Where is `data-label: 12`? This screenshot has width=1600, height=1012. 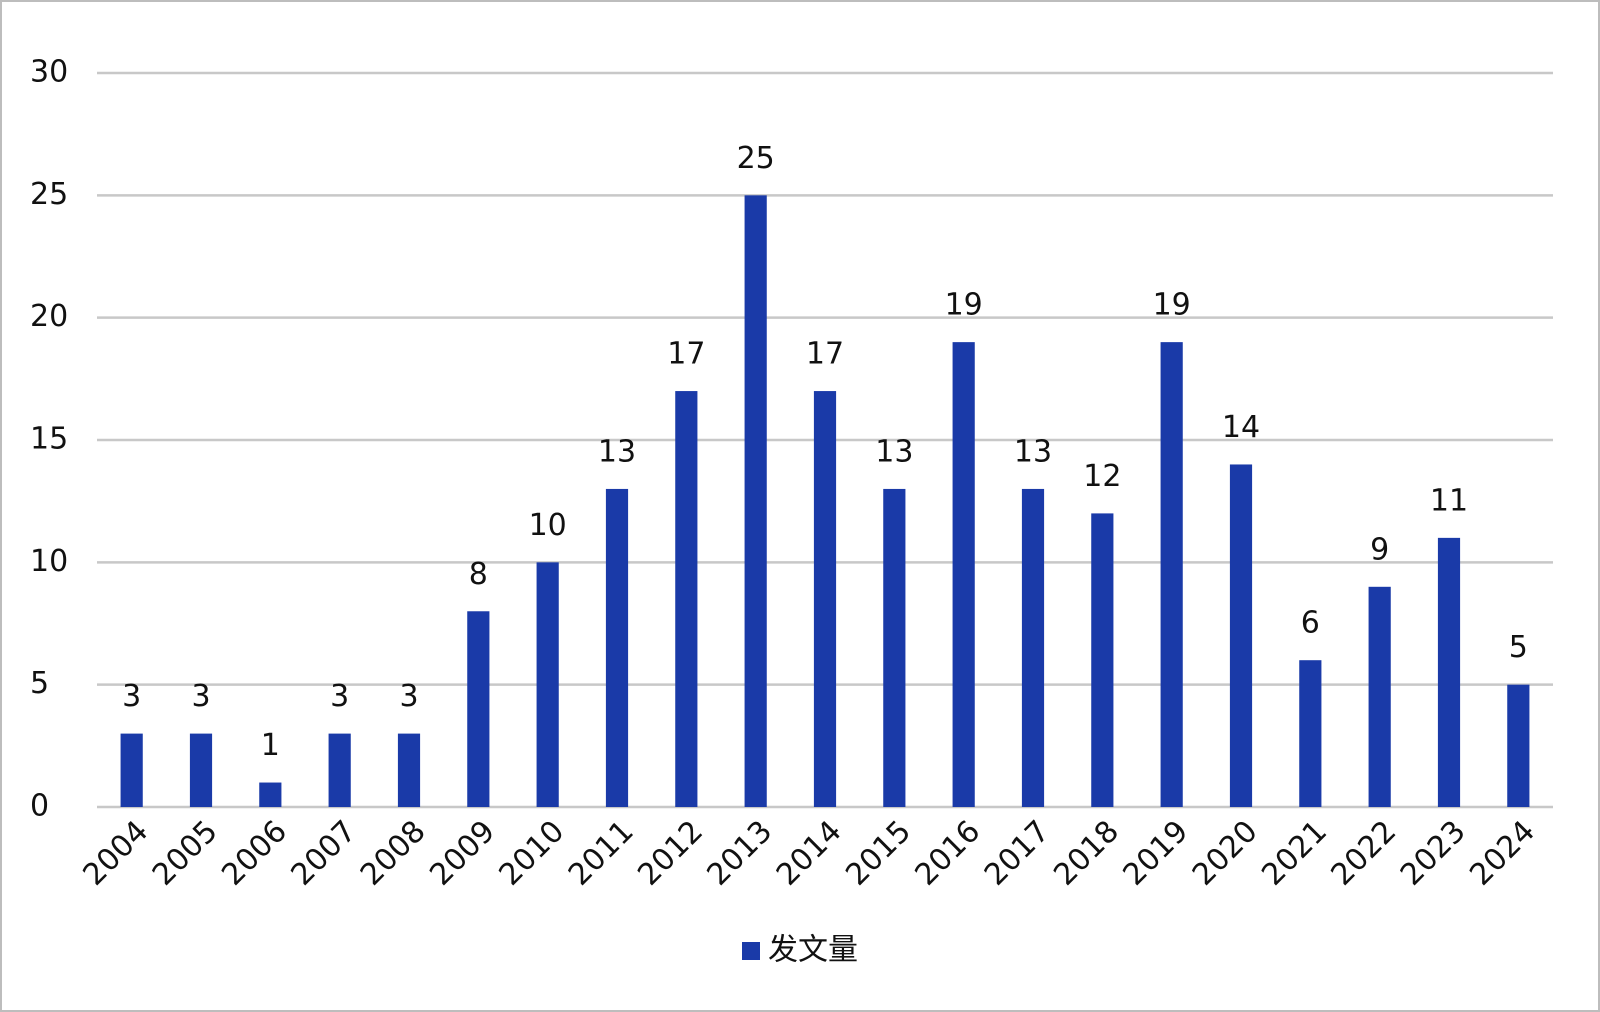
data-label: 12 is located at coordinates (1102, 476).